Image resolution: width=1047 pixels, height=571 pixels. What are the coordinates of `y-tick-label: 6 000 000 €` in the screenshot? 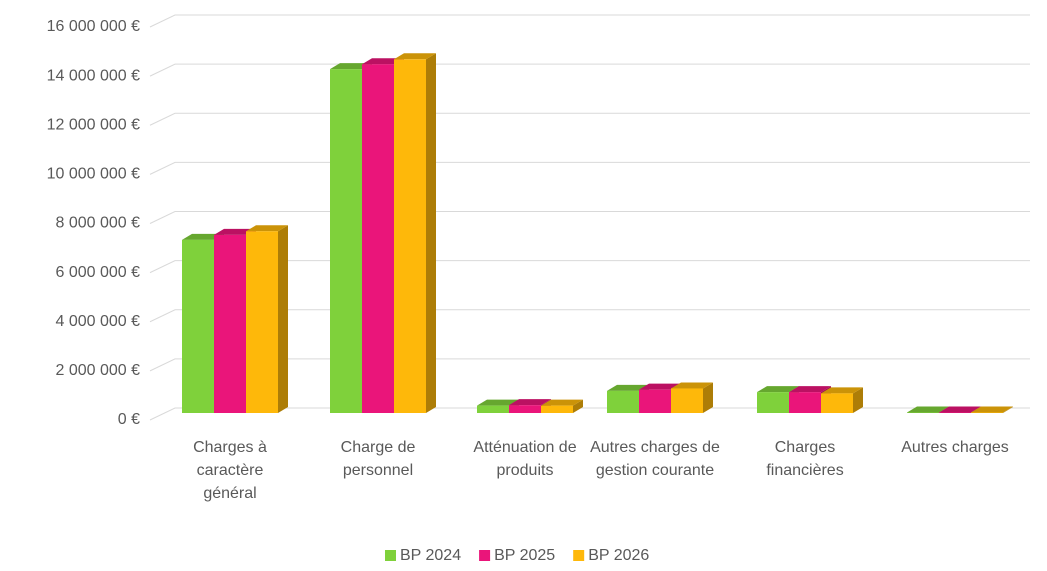 It's located at (97, 272).